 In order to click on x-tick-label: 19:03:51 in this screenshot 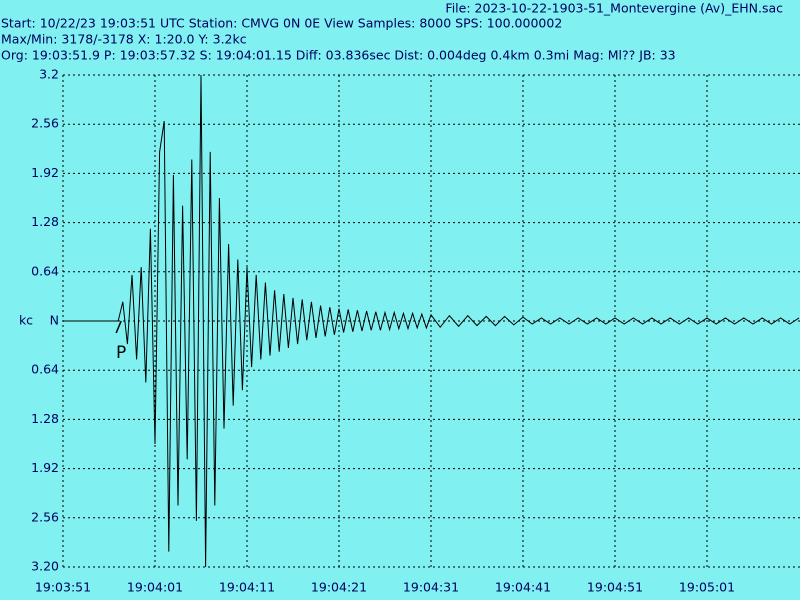, I will do `click(63, 587)`.